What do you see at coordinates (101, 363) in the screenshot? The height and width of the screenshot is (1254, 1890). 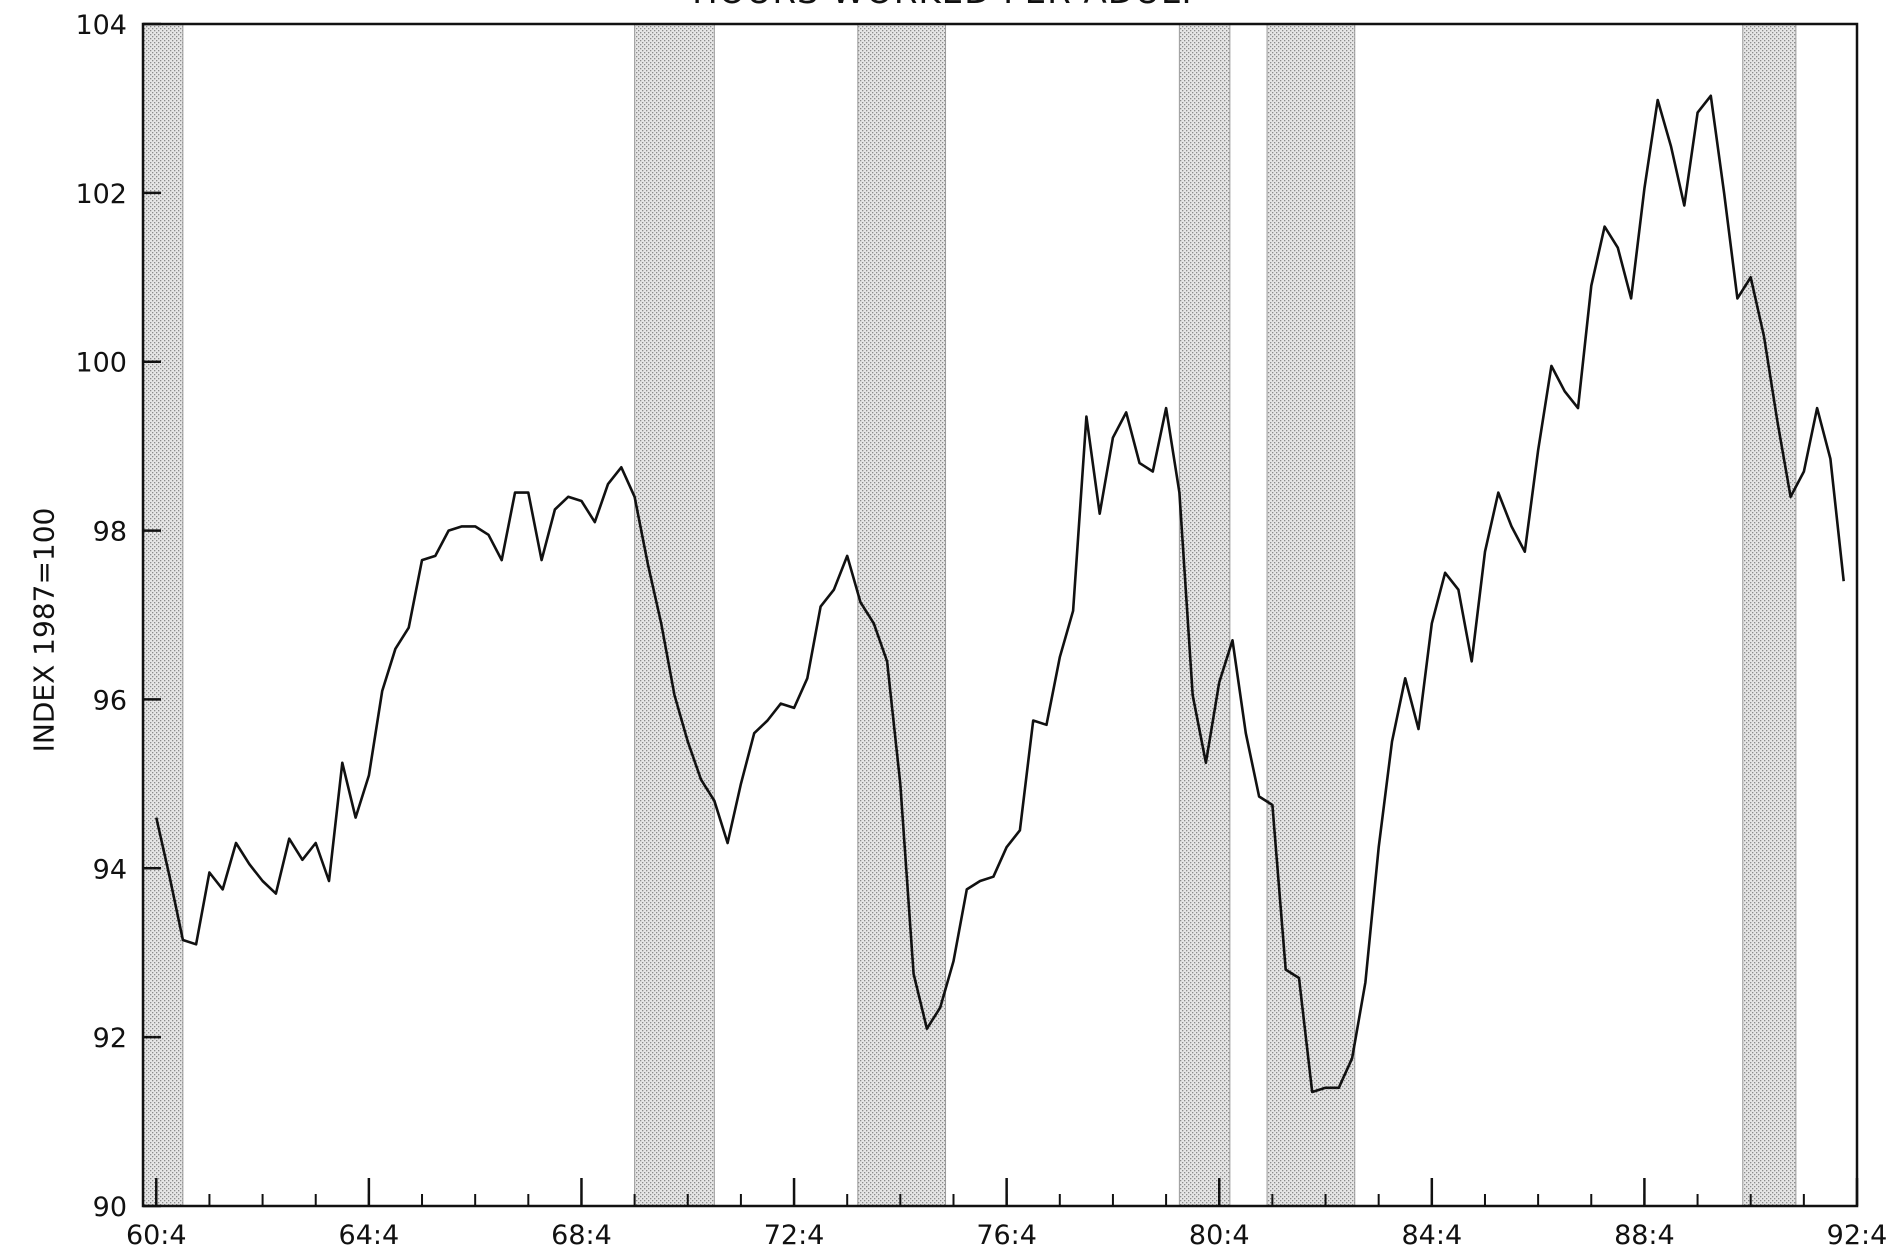 I see `y-tick-label: 100` at bounding box center [101, 363].